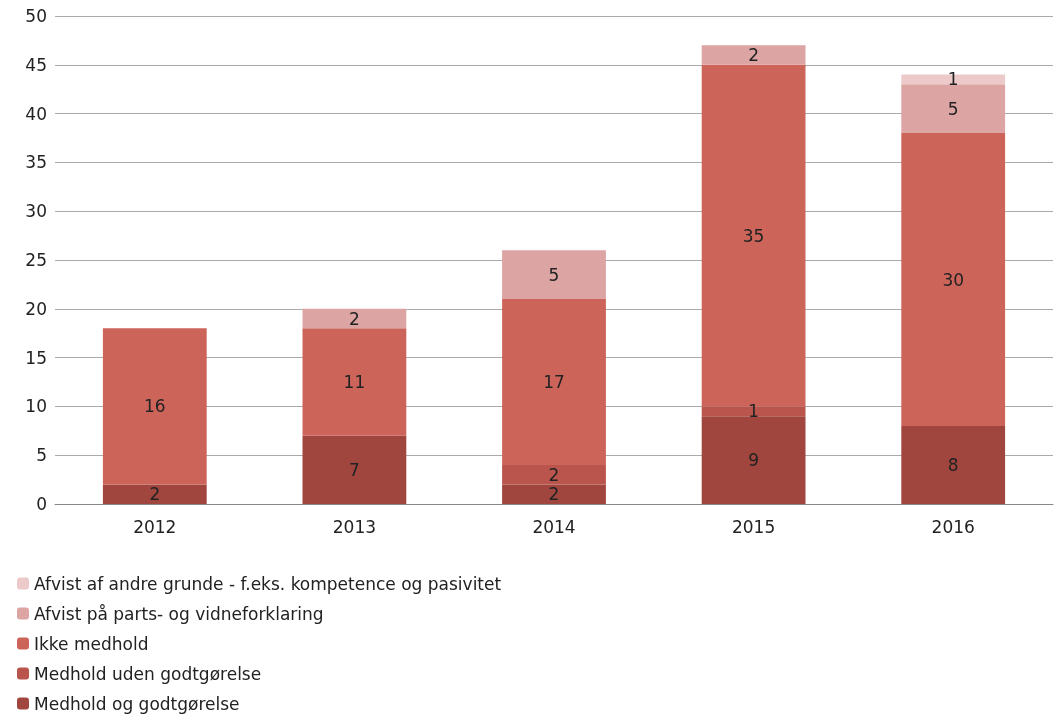  Describe the element at coordinates (91, 643) in the screenshot. I see `legend-label: Ikke medhold` at that location.